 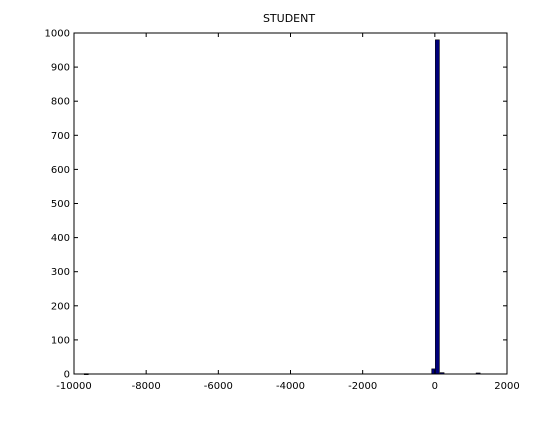 What do you see at coordinates (60, 136) in the screenshot?
I see `y-tick-label: 700` at bounding box center [60, 136].